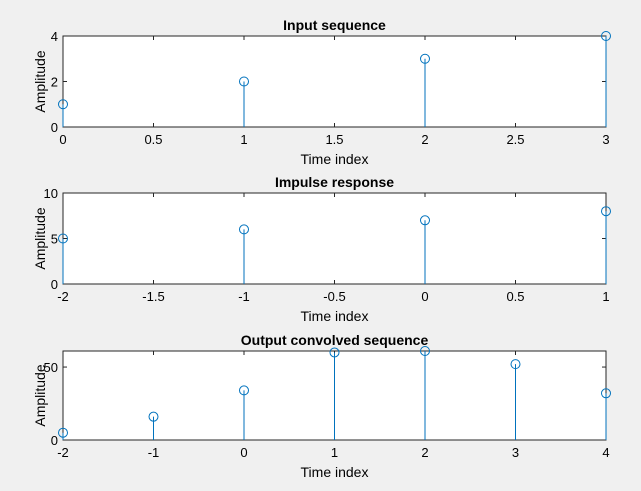 Image resolution: width=641 pixels, height=491 pixels. I want to click on x-tick-label: -0.5, so click(334, 296).